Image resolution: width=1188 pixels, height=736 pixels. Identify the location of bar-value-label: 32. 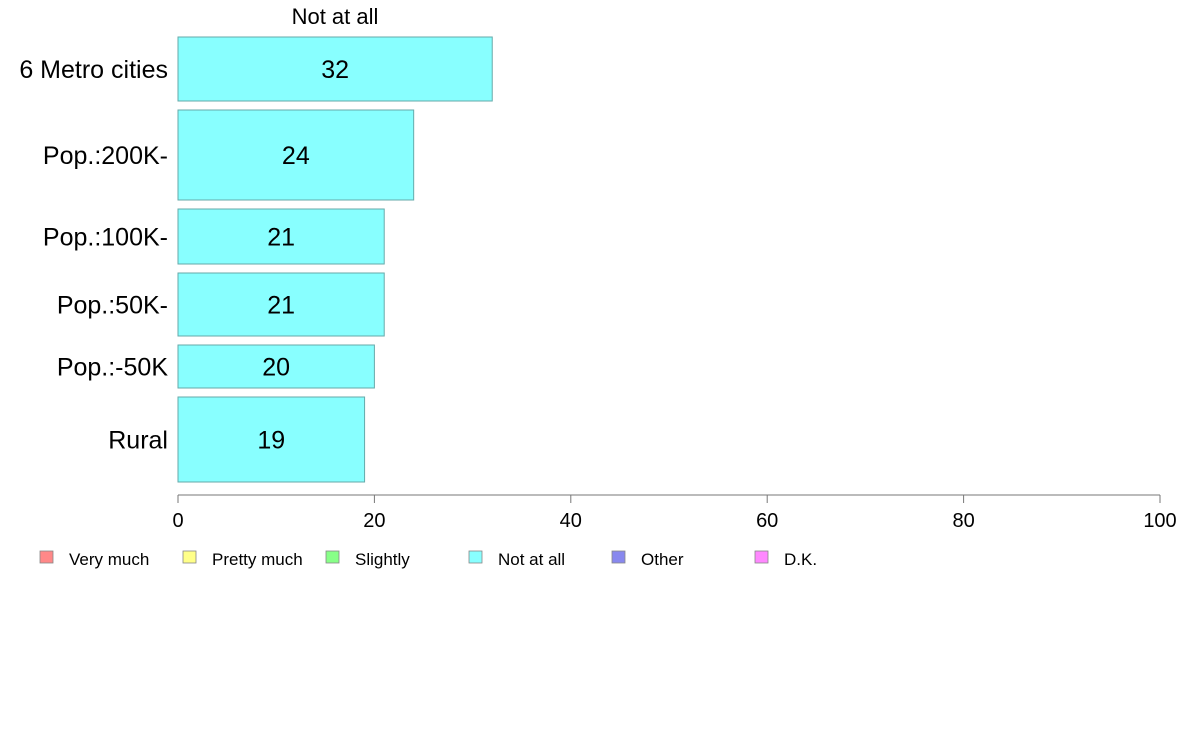
(335, 70).